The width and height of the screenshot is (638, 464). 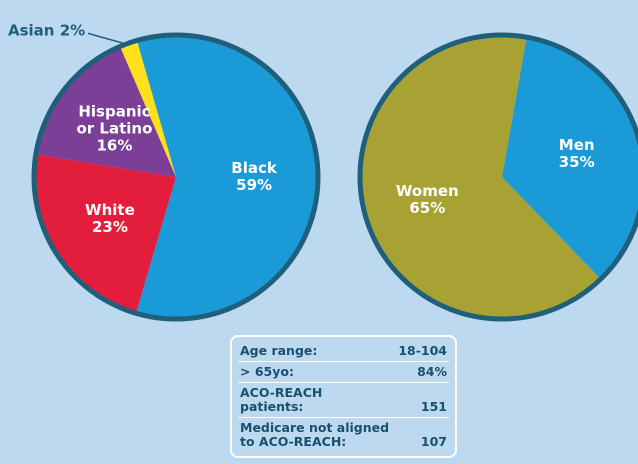 What do you see at coordinates (105, 38) in the screenshot?
I see `leader-line` at bounding box center [105, 38].